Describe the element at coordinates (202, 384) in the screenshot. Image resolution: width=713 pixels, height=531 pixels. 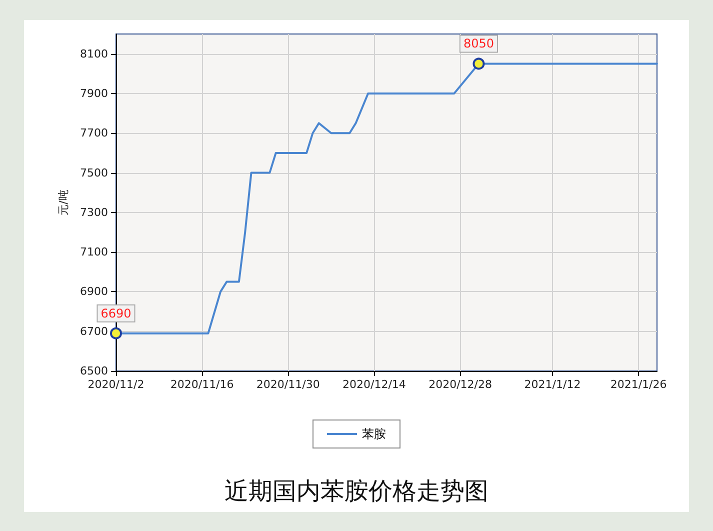
I see `x-tick-label: 2020/11/16` at that location.